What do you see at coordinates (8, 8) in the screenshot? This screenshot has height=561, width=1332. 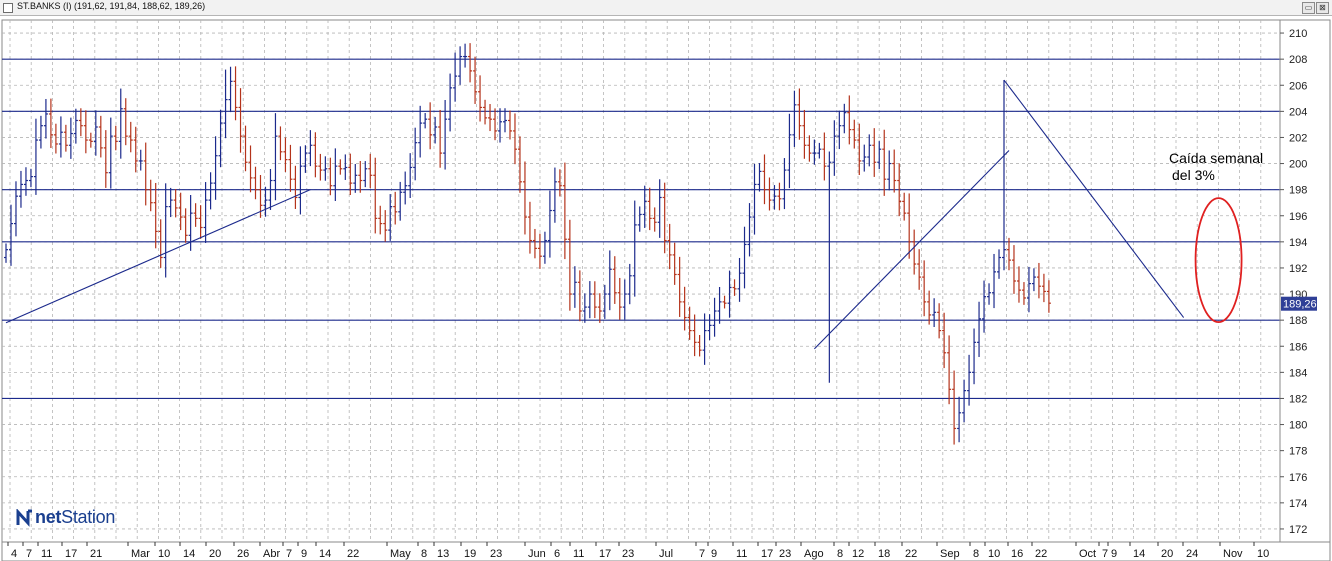 I see `chart-window-icon` at bounding box center [8, 8].